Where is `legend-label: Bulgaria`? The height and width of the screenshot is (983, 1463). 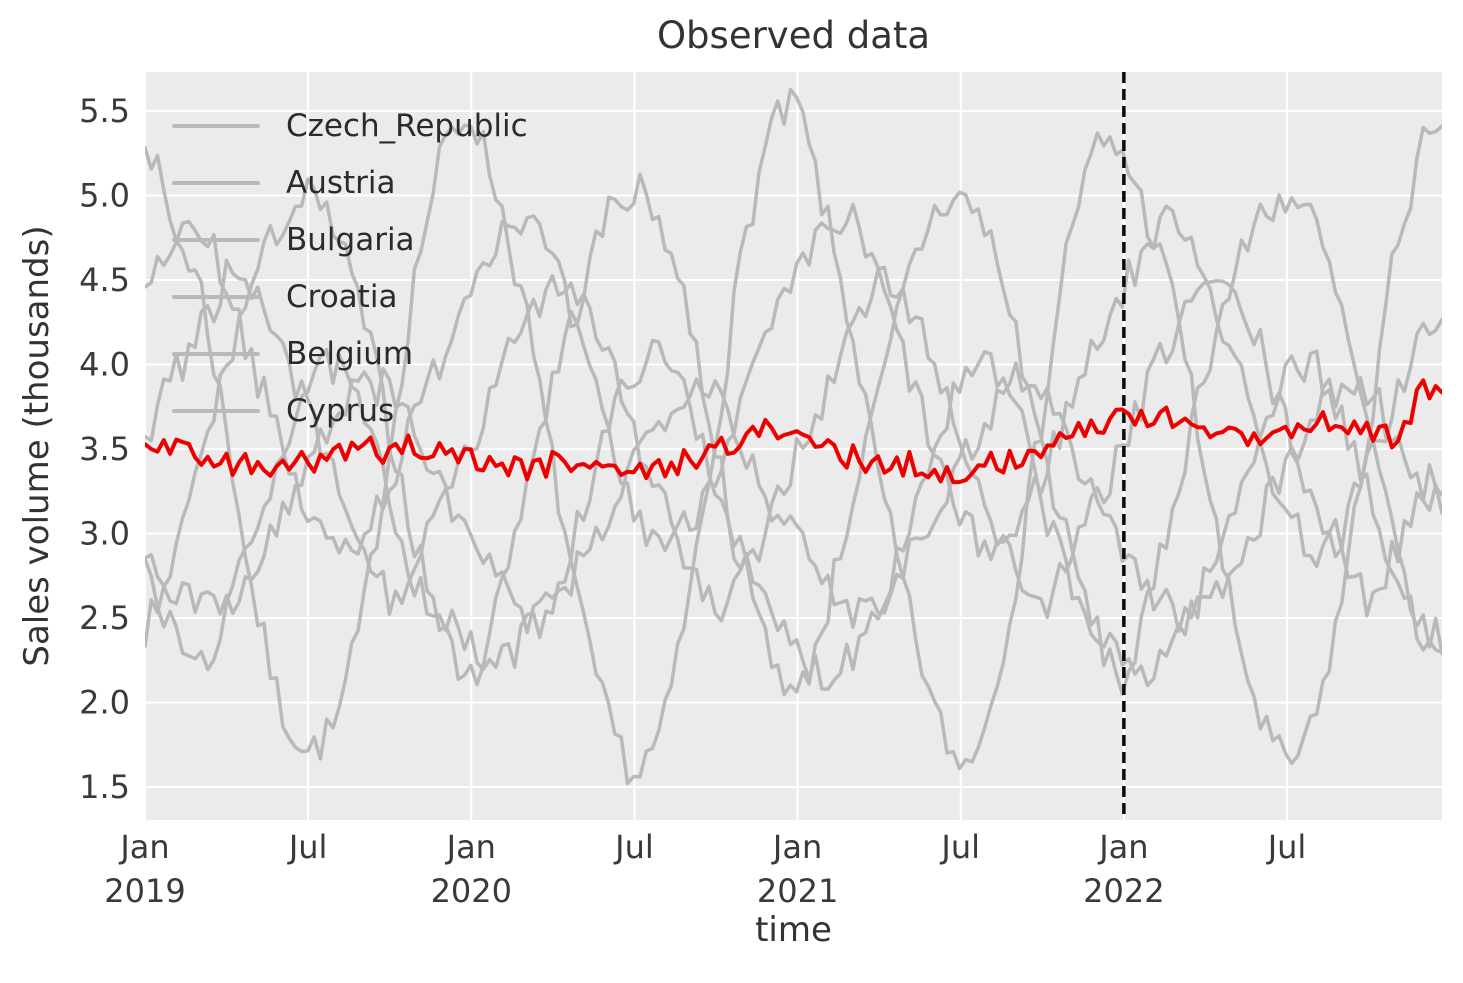
legend-label: Bulgaria is located at coordinates (350, 239).